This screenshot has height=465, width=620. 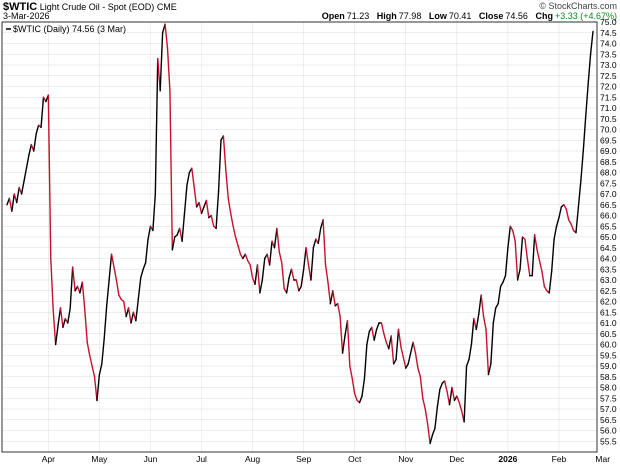 I want to click on y-tick-label: 56.5, so click(x=608, y=420).